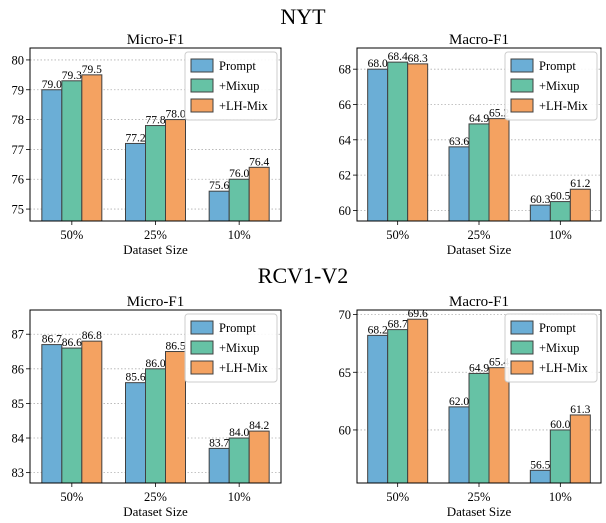  I want to click on y-tick-label: 77, so click(18, 150).